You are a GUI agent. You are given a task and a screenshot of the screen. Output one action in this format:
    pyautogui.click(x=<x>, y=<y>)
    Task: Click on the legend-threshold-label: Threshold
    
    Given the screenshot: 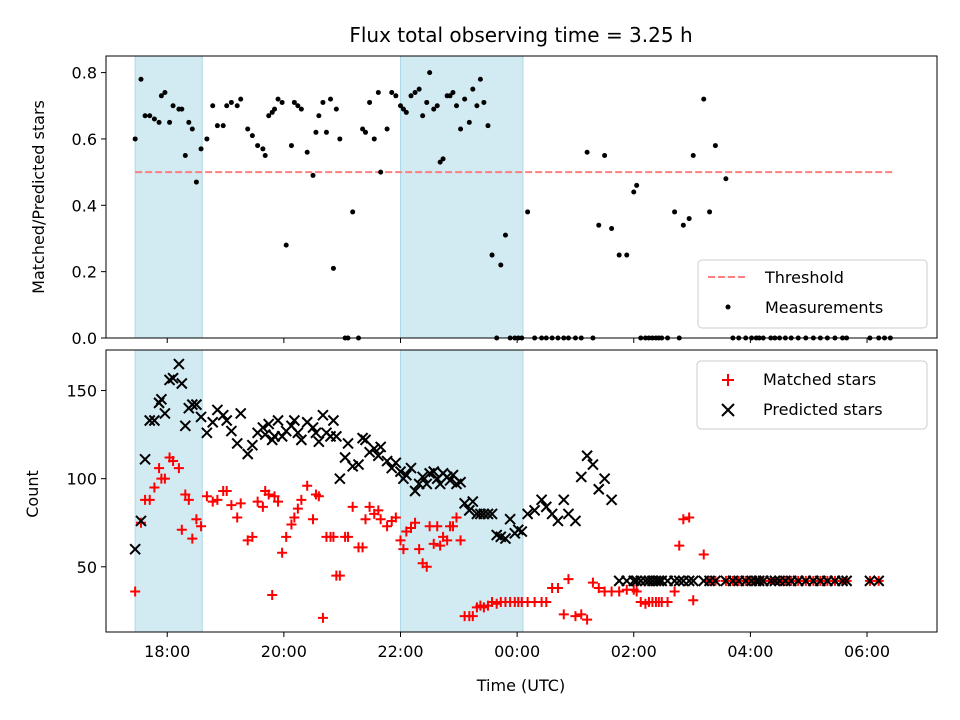 What is the action you would take?
    pyautogui.click(x=804, y=277)
    